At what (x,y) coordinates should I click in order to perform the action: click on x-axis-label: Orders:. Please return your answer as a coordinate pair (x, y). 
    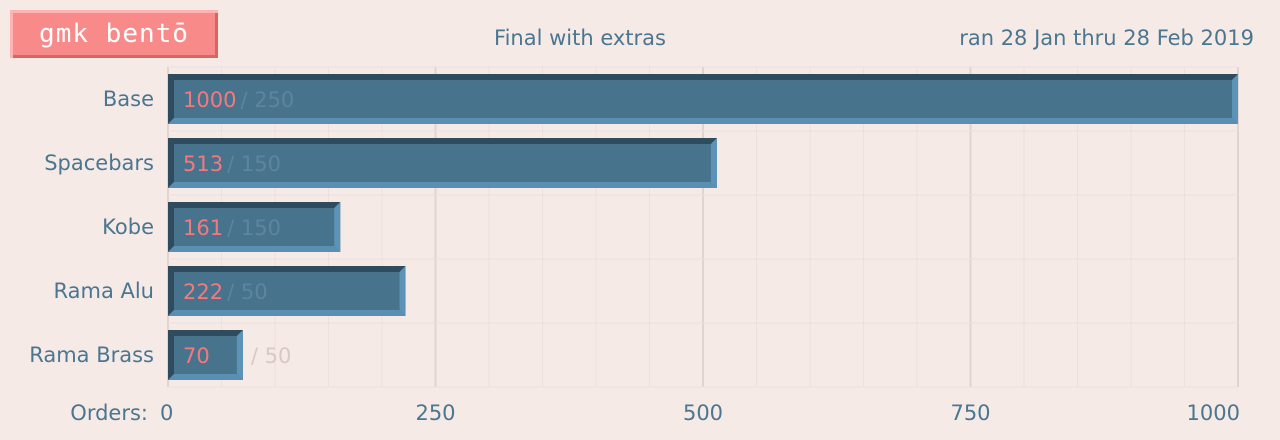
    Looking at the image, I should click on (109, 413).